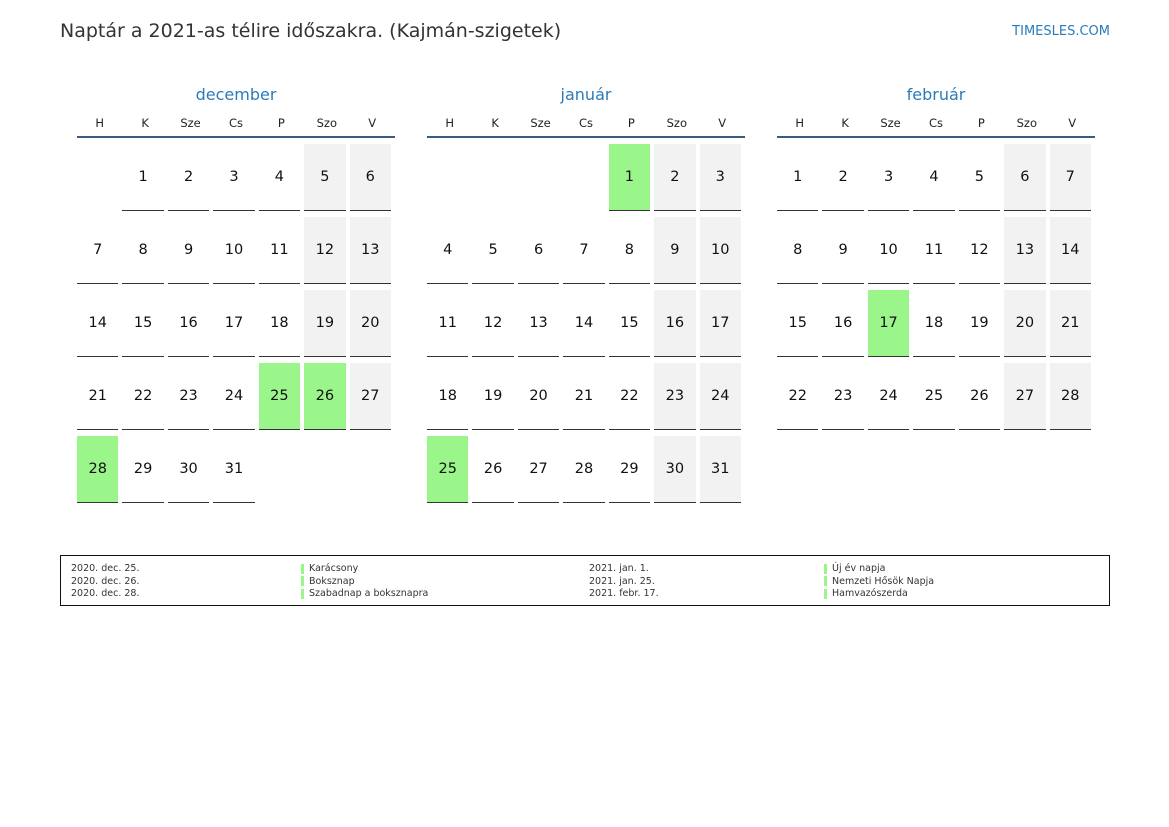  I want to click on day-cell: 28, so click(584, 469).